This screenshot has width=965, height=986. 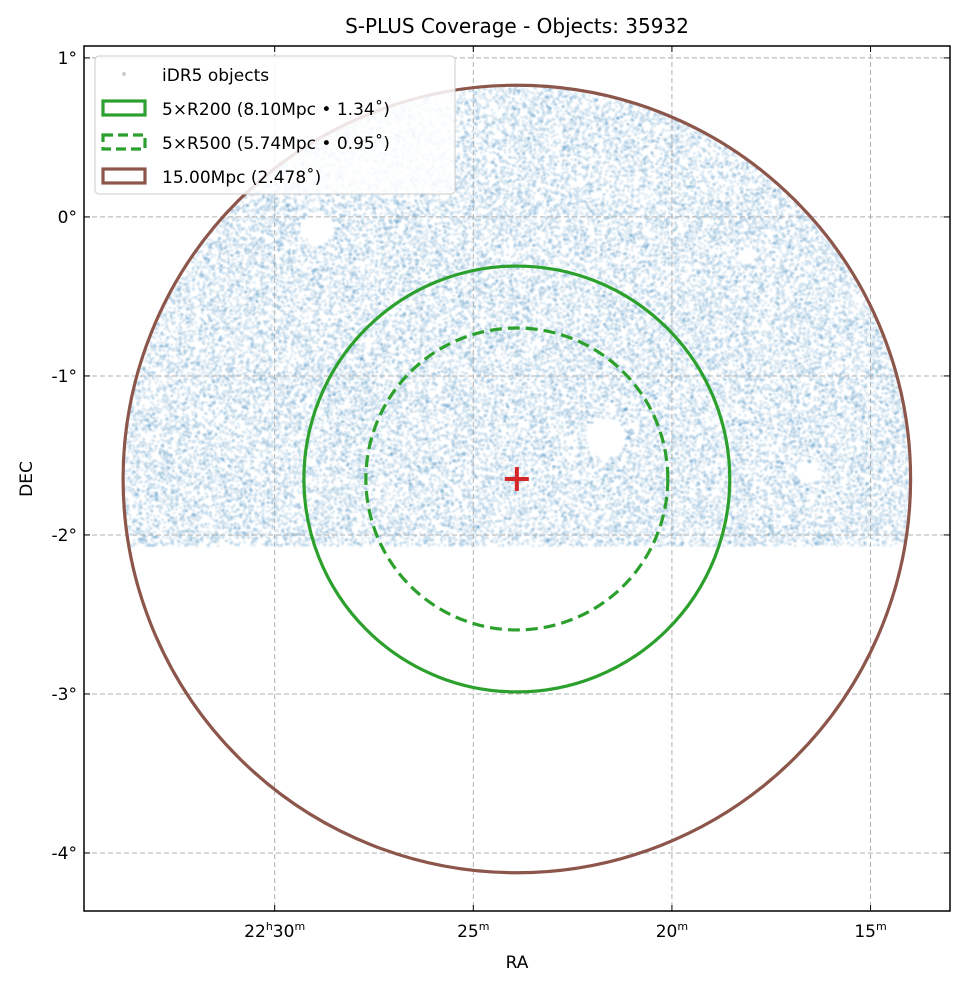 I want to click on y-tick-label: -3°, so click(x=64, y=695).